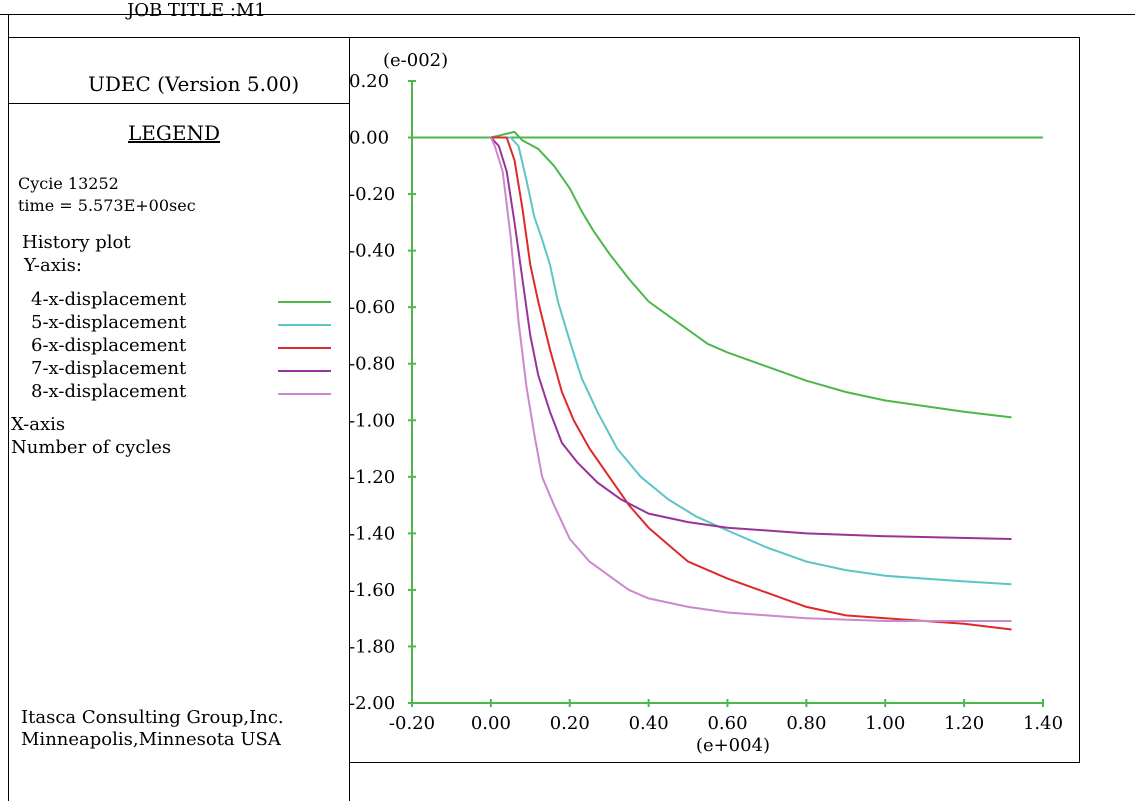 This screenshot has width=1135, height=801. I want to click on job-title: JOB TITLE :M1, so click(196, 10).